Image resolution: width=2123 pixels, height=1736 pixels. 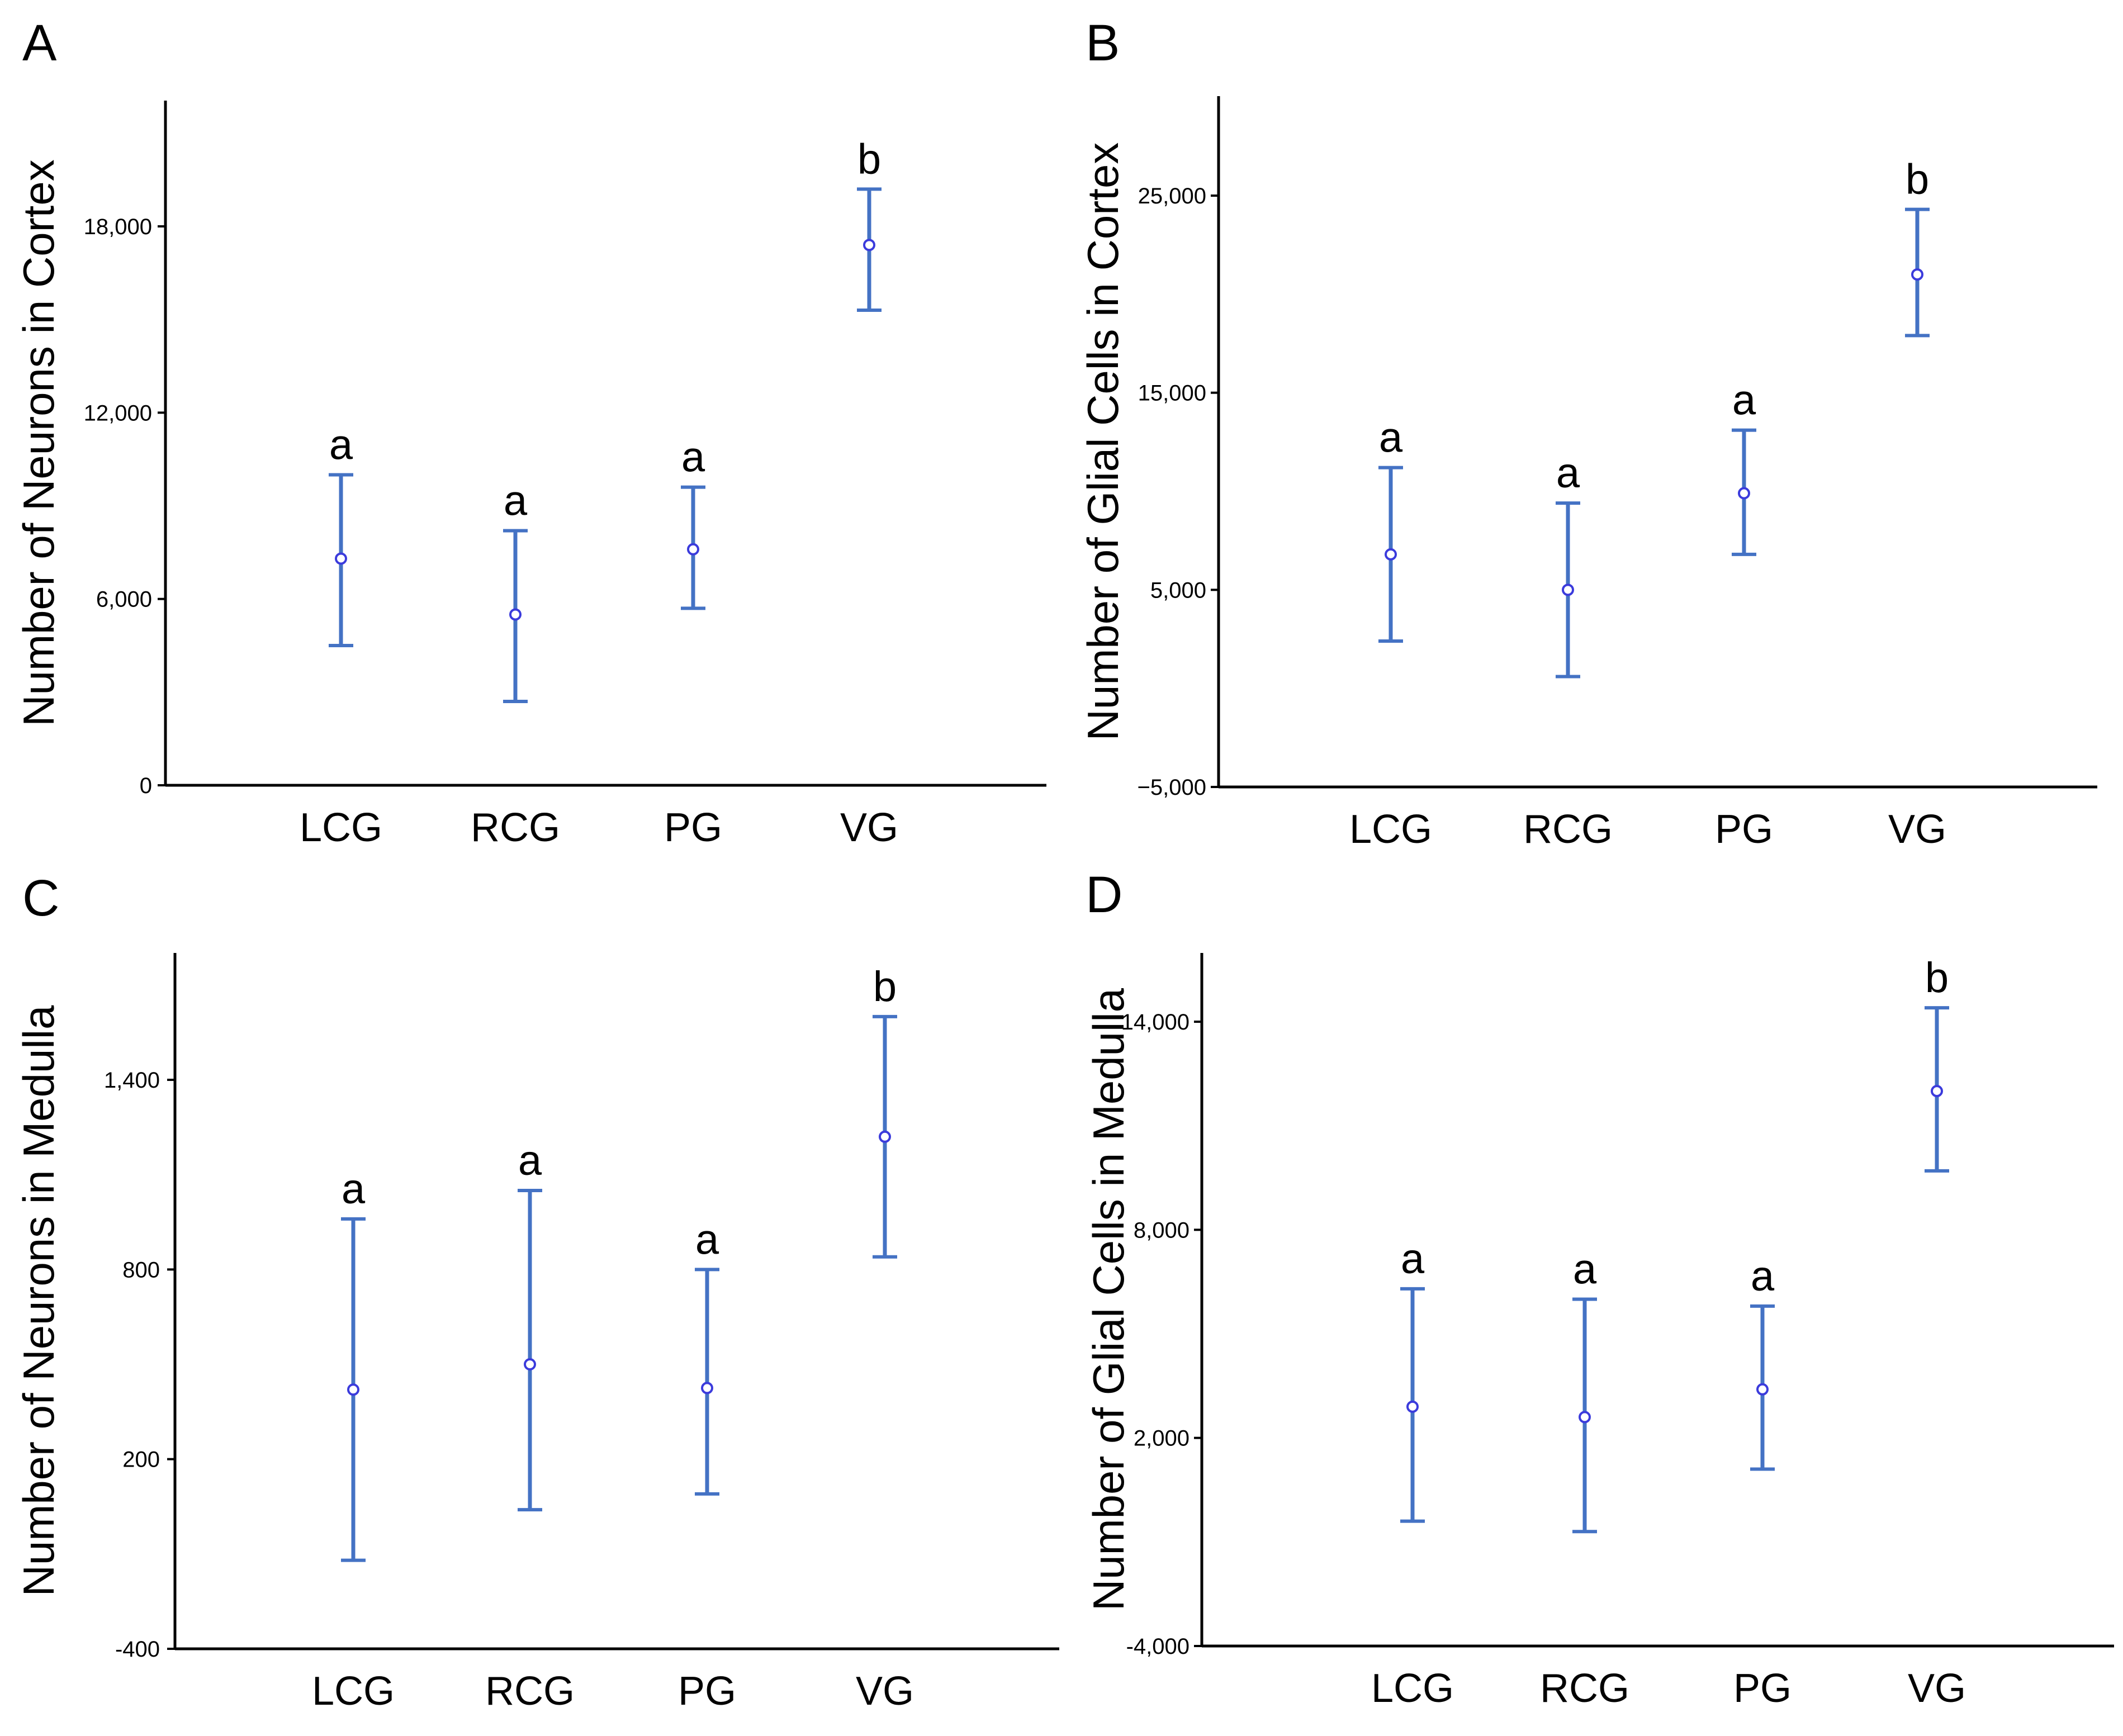 I want to click on panel-c-y-axis-title: Number of Neurons in Medulla, so click(x=38, y=1301).